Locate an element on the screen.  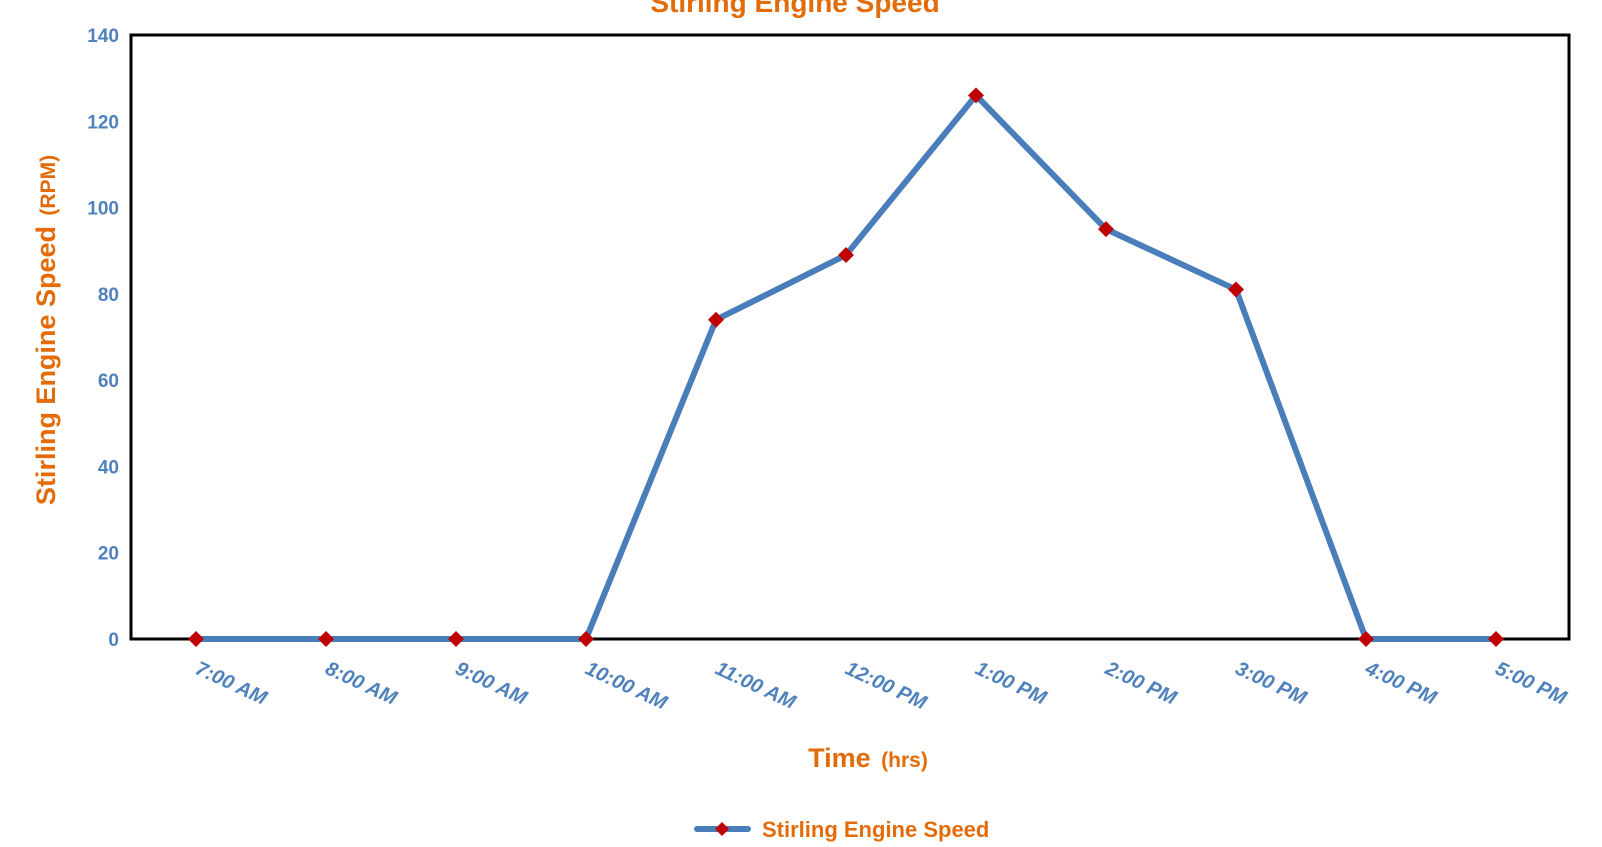
x-axis-label: Time (hrs) is located at coordinates (868, 758).